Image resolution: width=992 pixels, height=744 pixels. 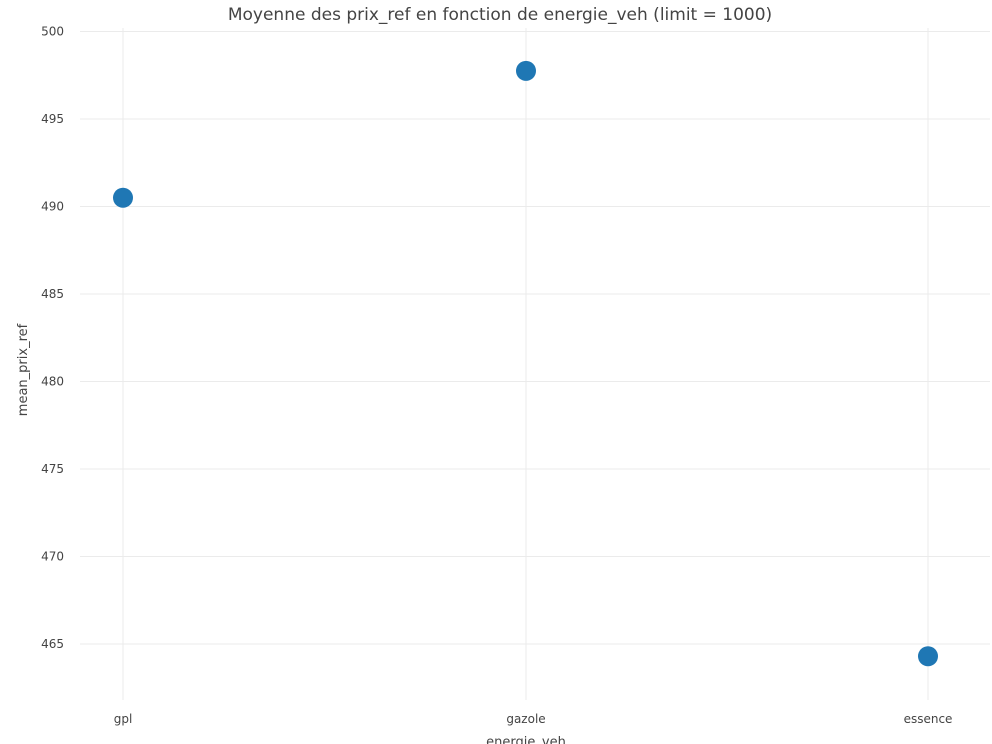 What do you see at coordinates (123, 719) in the screenshot?
I see `x-tick-label: gpl` at bounding box center [123, 719].